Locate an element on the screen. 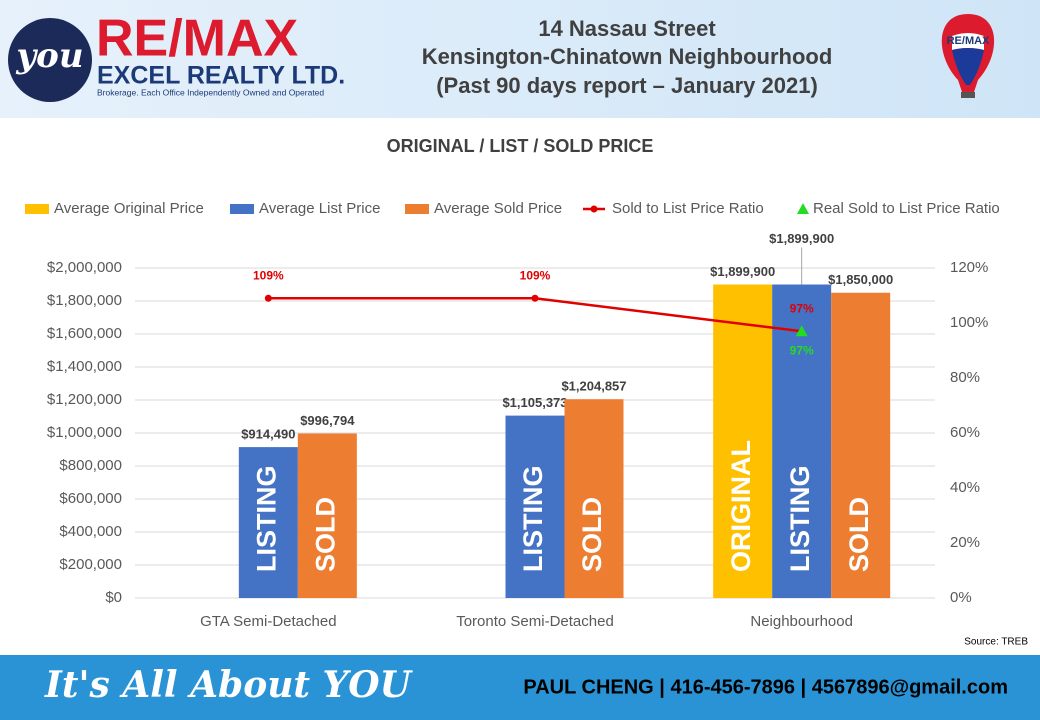 This screenshot has width=1040, height=720. logo-badge is located at coordinates (50, 60).